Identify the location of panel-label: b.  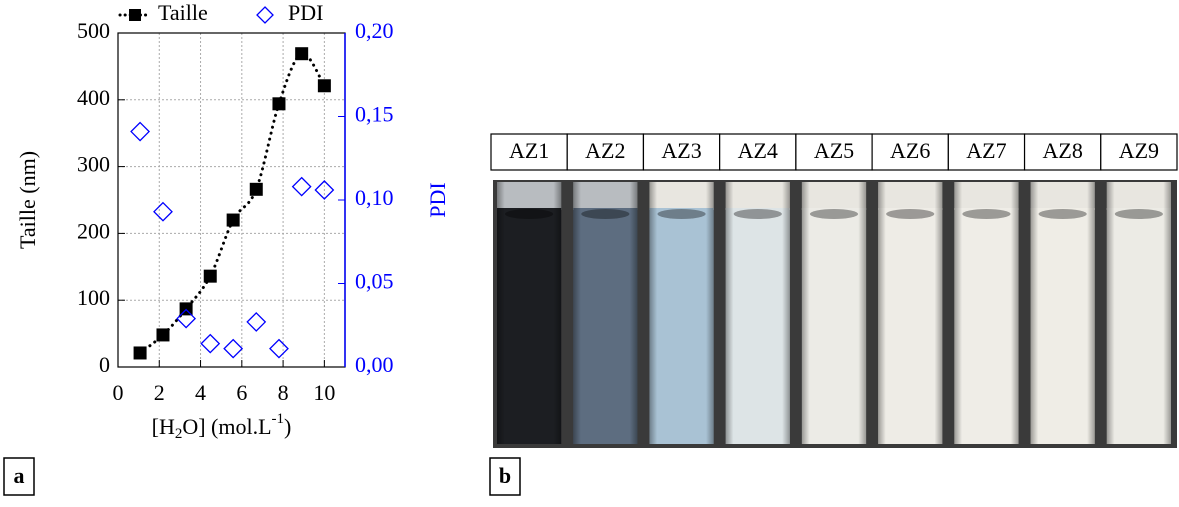
(505, 475).